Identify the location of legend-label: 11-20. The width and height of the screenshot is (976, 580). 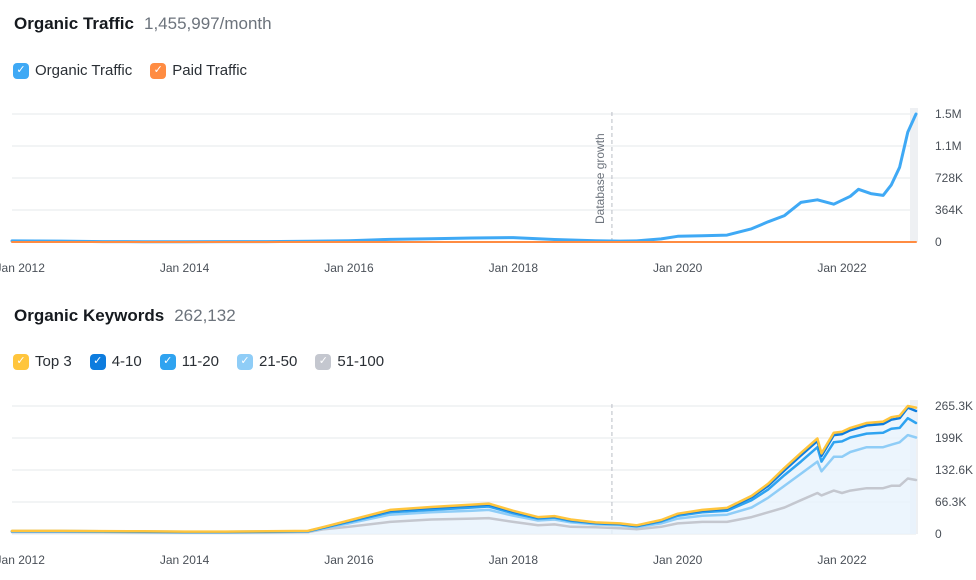
(200, 361).